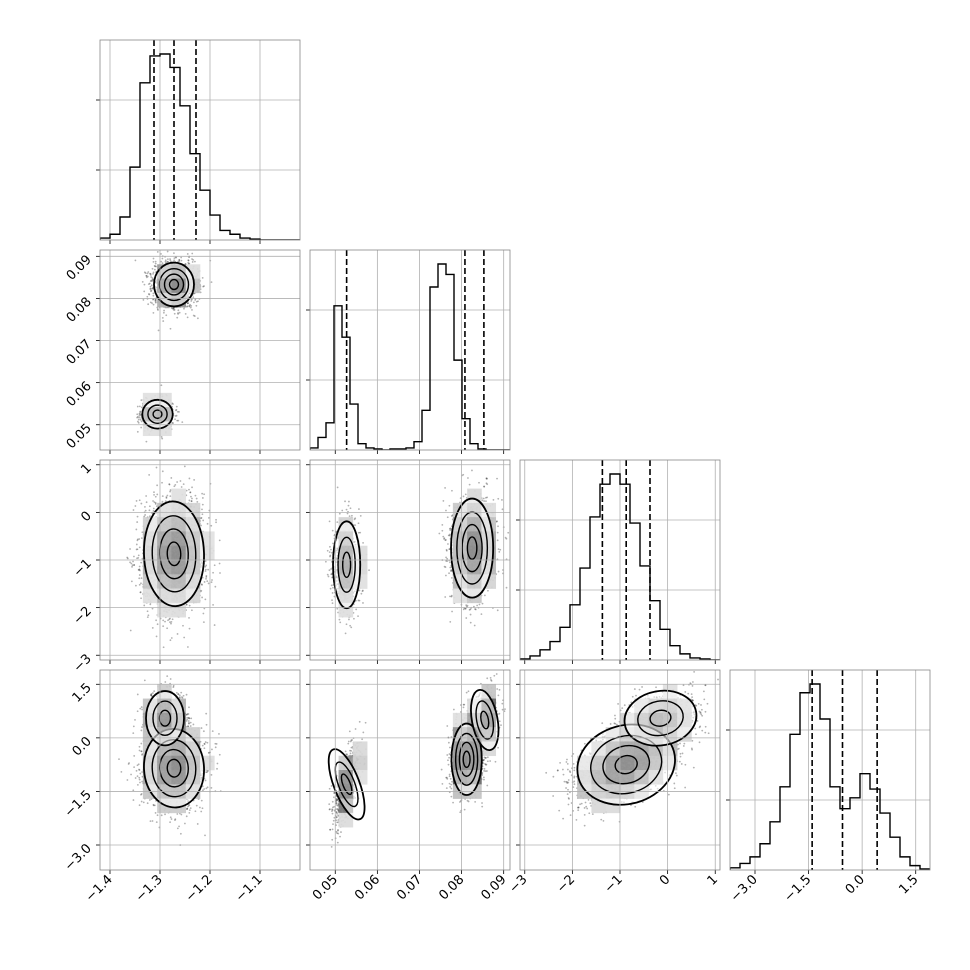 The height and width of the screenshot is (970, 970). What do you see at coordinates (174, 284) in the screenshot?
I see `contour-ring` at bounding box center [174, 284].